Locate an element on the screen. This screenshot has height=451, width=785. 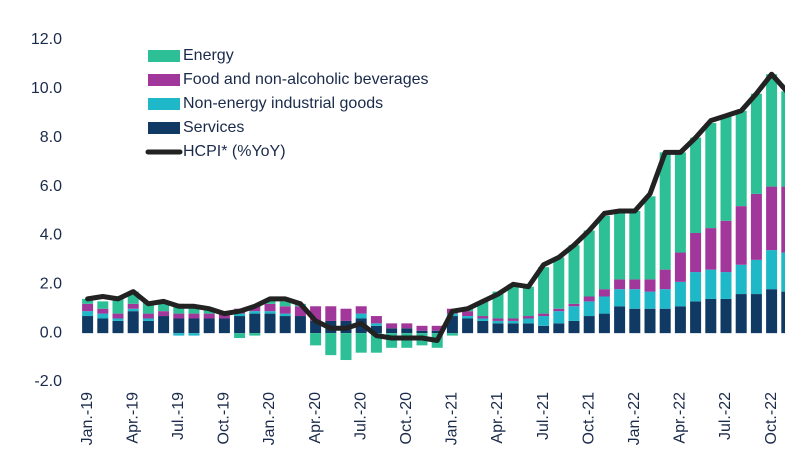
x-tick-label: Jan.-20 is located at coordinates (269, 418).